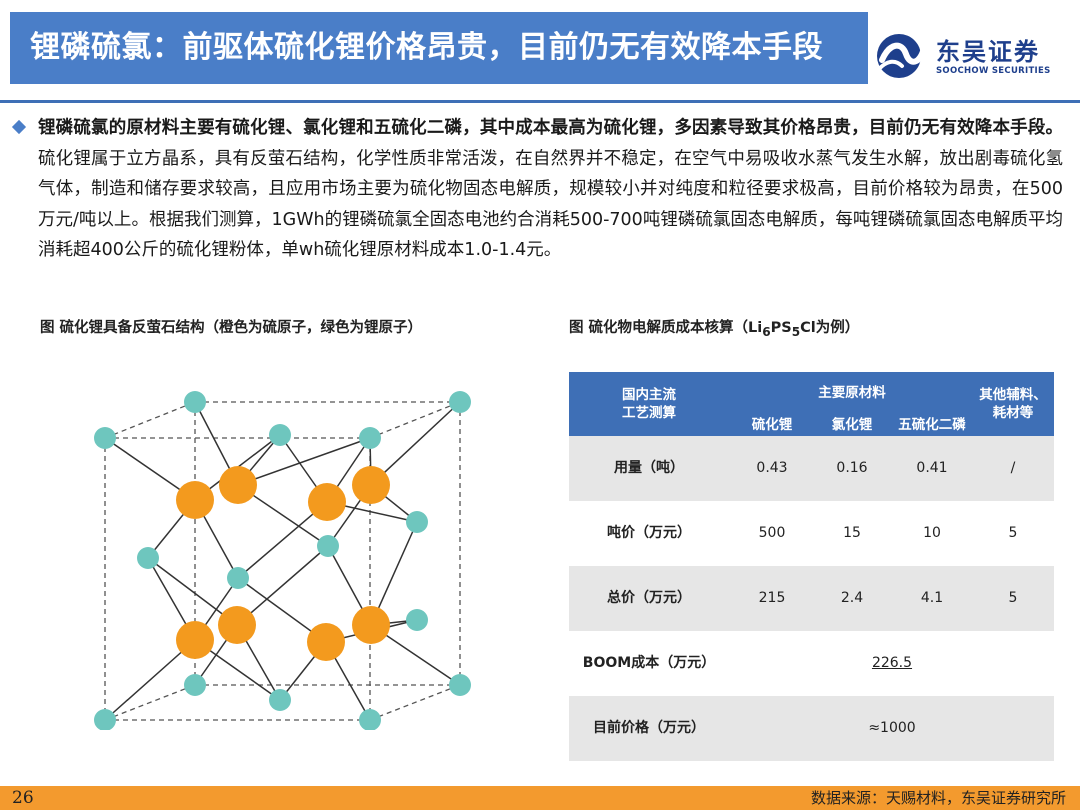 The height and width of the screenshot is (810, 1080). Describe the element at coordinates (283, 563) in the screenshot. I see `sulfur-atoms` at that location.